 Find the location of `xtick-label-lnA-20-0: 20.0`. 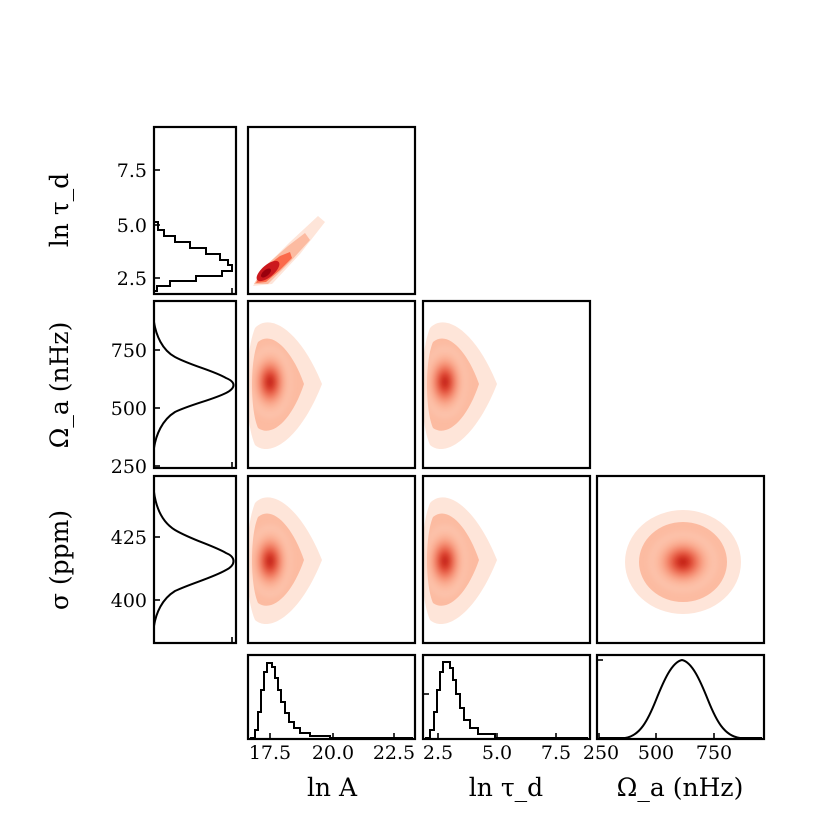

xtick-label-lnA-20-0: 20.0 is located at coordinates (333, 753).